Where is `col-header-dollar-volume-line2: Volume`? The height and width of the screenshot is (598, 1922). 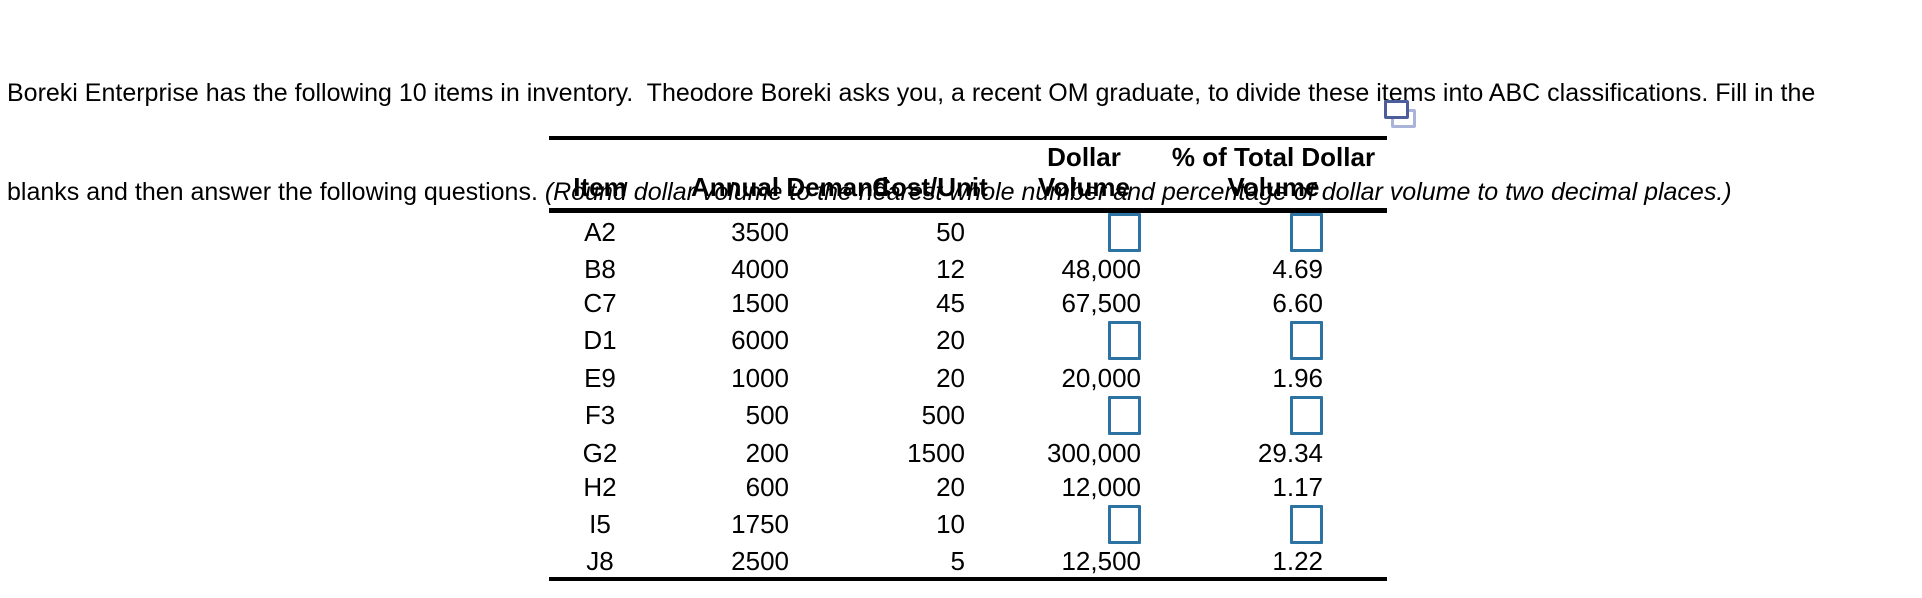 col-header-dollar-volume-line2: Volume is located at coordinates (1084, 187).